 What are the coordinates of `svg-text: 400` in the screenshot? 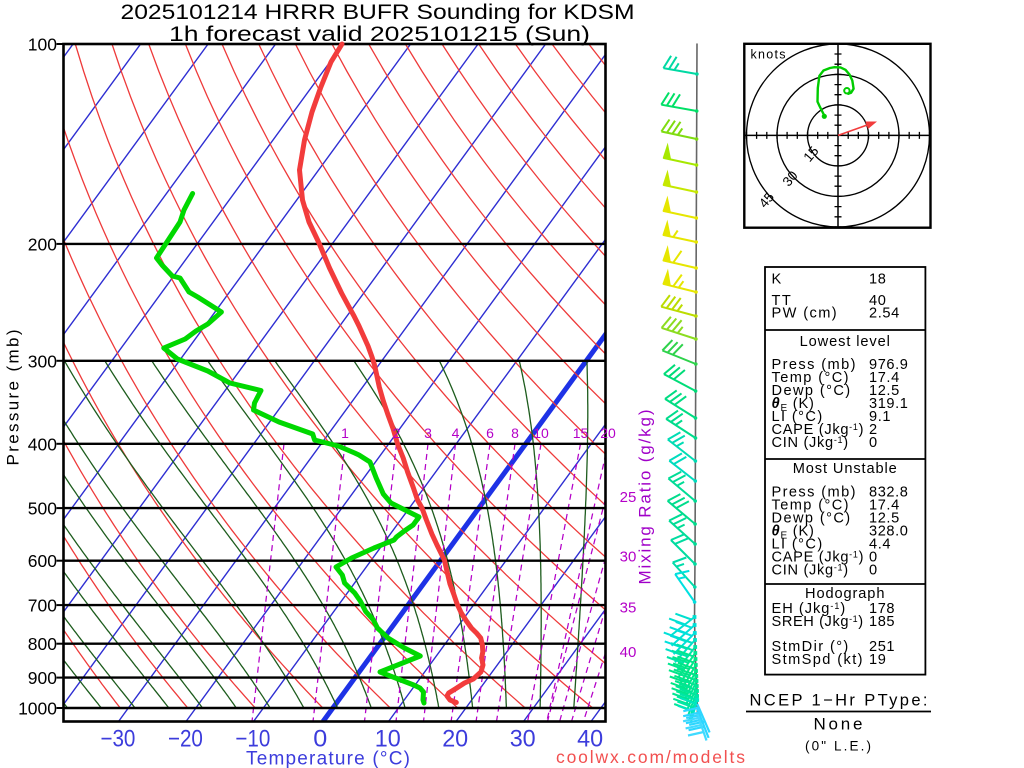 It's located at (42, 444).